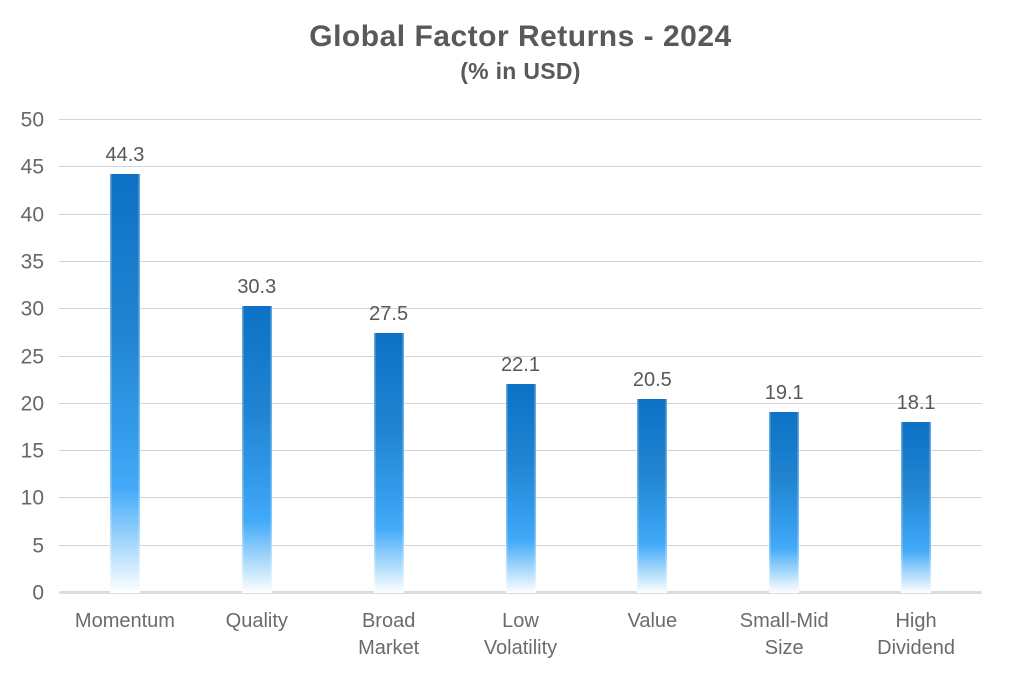  What do you see at coordinates (916, 402) in the screenshot?
I see `bar-value-label: 18.1` at bounding box center [916, 402].